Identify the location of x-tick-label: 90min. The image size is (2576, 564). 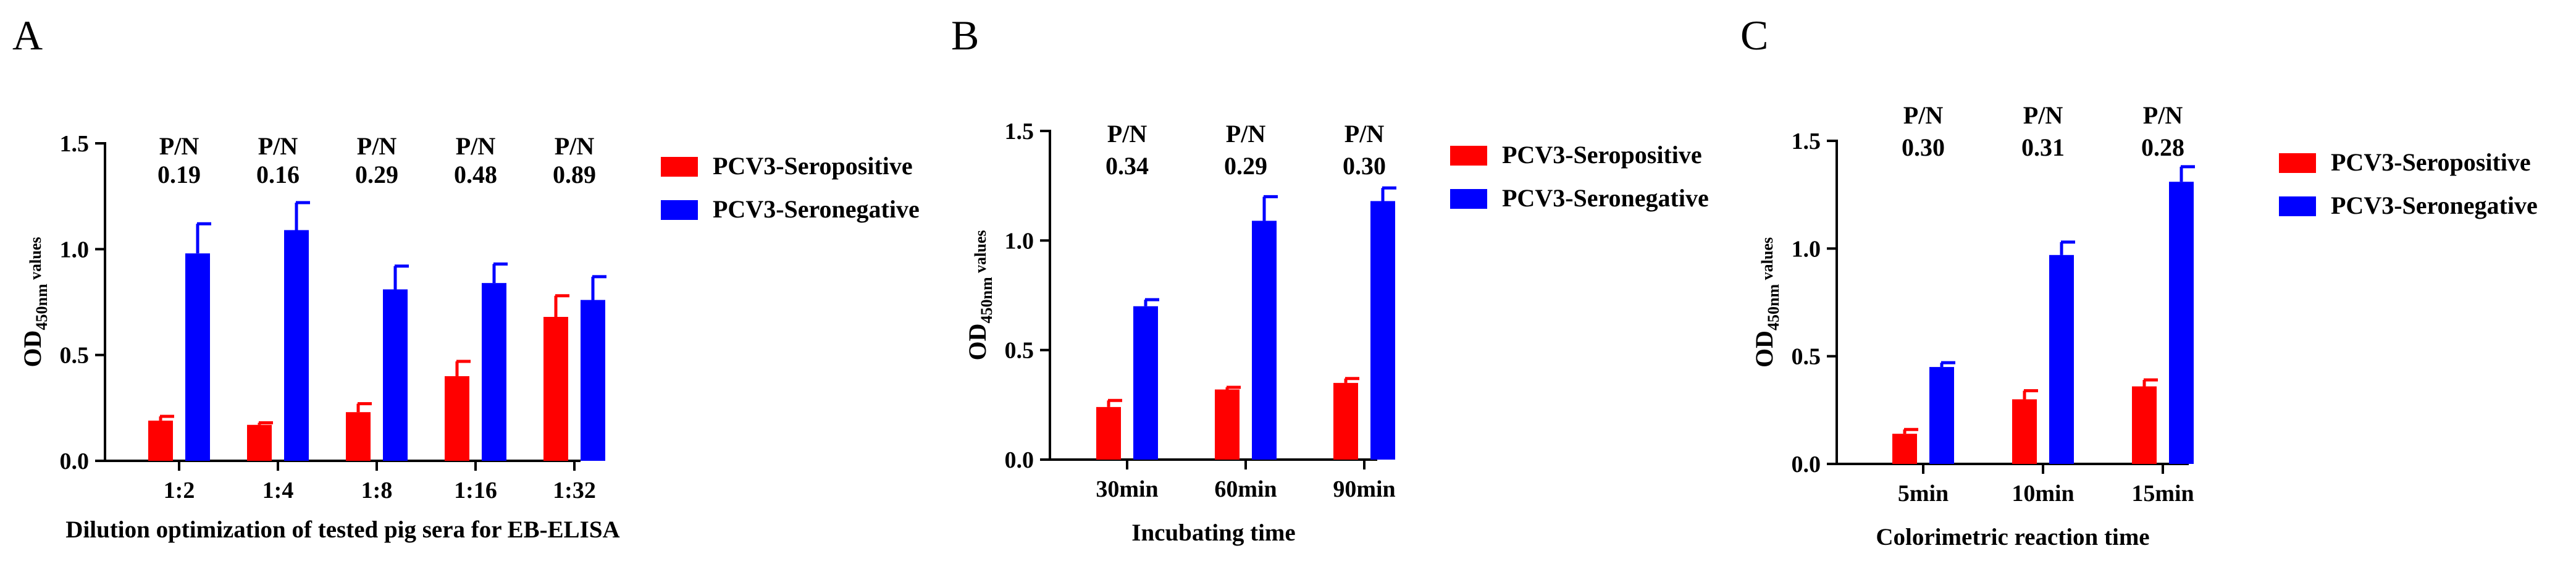
(1364, 489).